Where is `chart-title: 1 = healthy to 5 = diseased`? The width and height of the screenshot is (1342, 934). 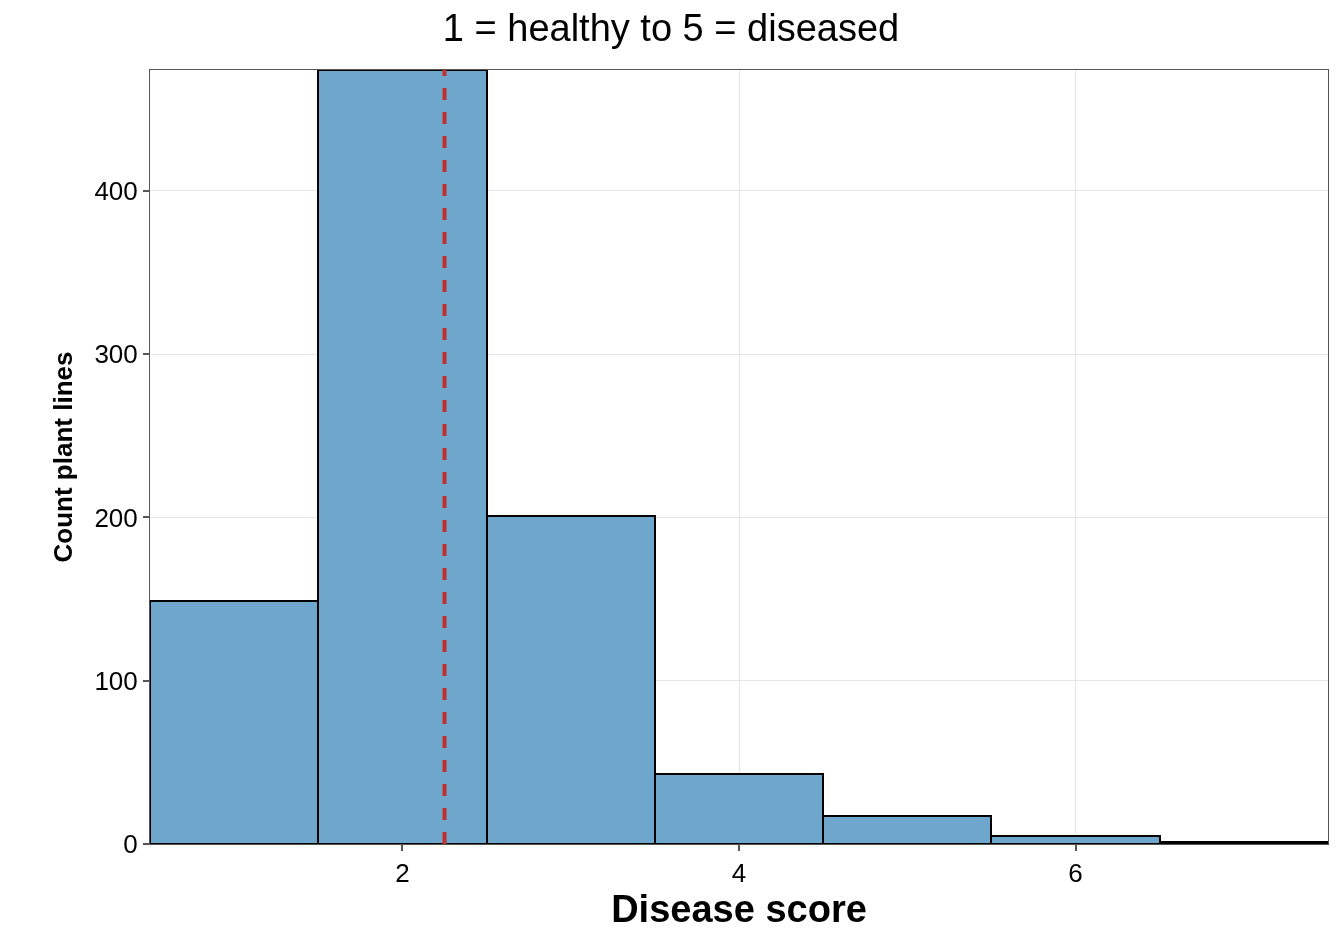 chart-title: 1 = healthy to 5 = diseased is located at coordinates (671, 27).